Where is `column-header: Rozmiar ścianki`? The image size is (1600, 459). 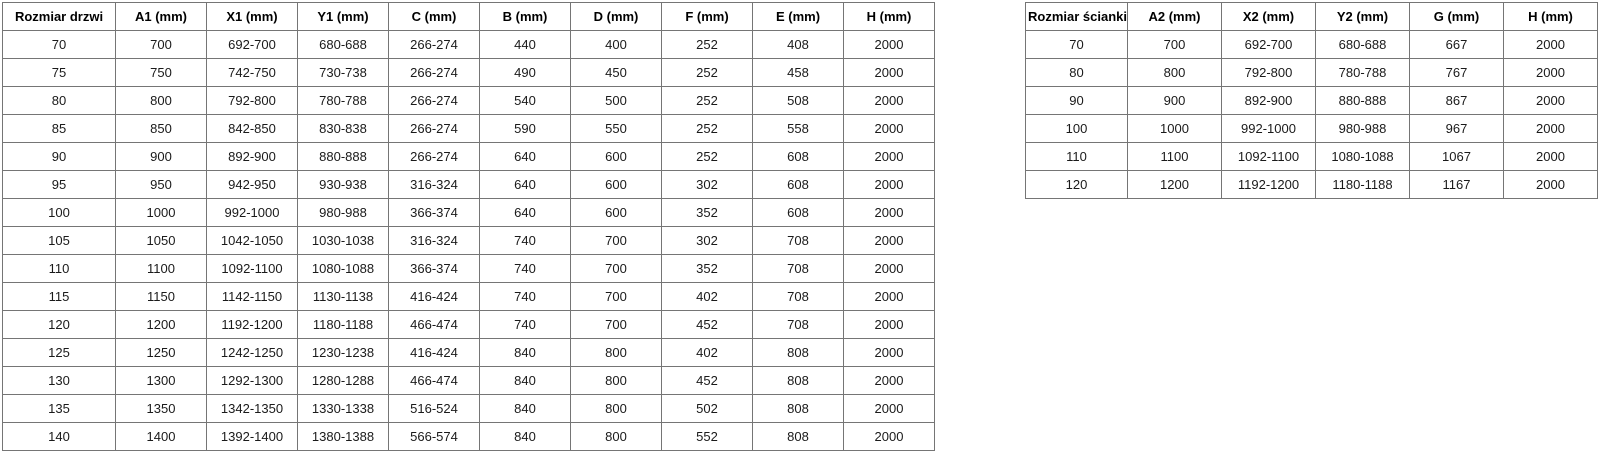 column-header: Rozmiar ścianki is located at coordinates (1076, 16).